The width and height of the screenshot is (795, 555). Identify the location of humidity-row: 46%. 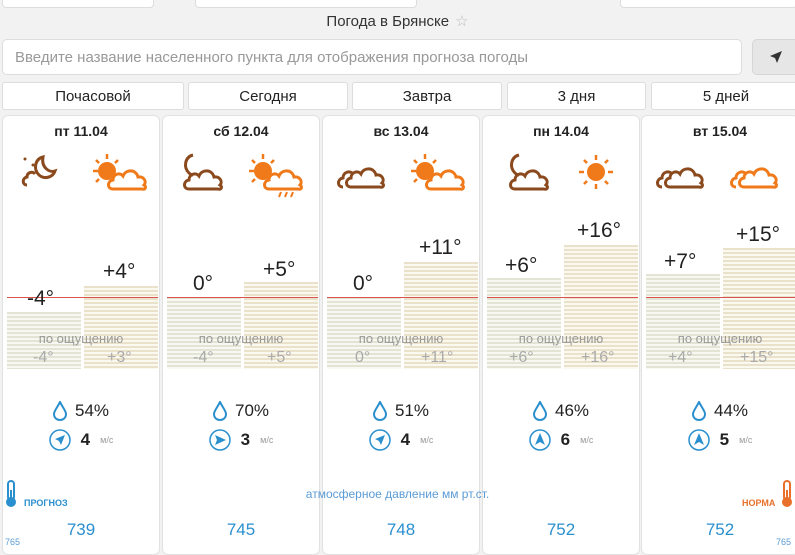
(561, 411).